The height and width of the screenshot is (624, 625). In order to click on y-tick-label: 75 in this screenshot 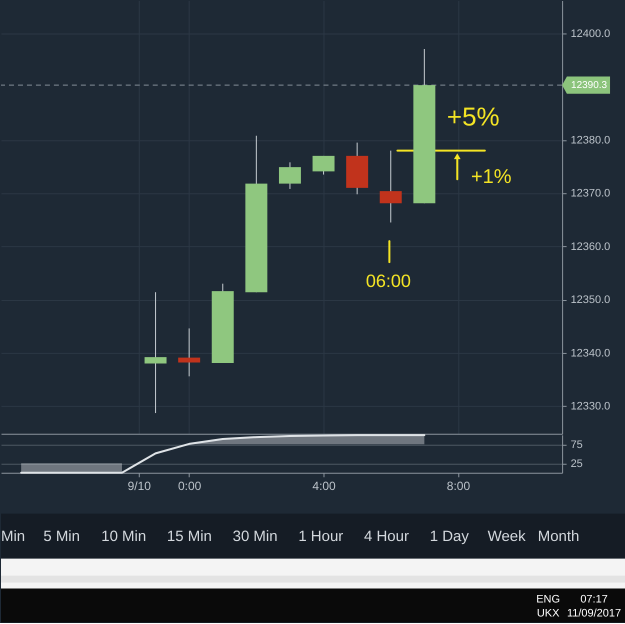, I will do `click(576, 444)`.